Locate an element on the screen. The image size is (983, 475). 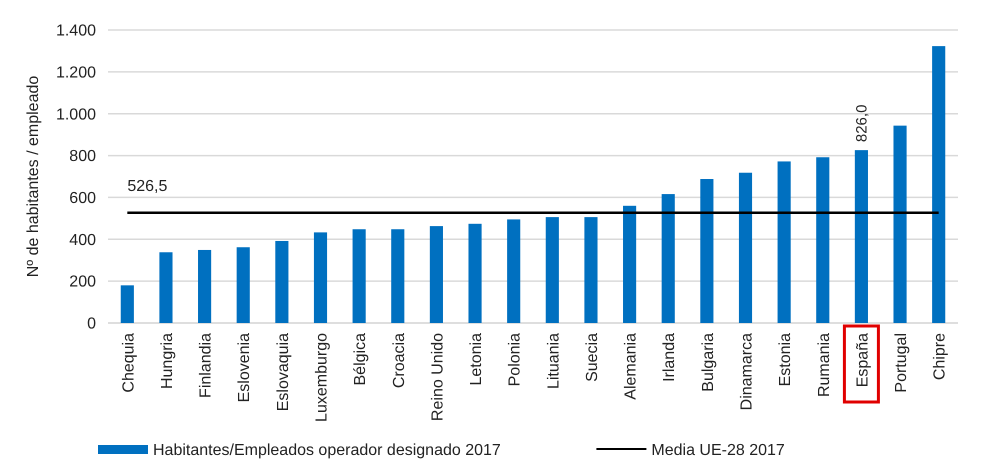
x-tick-label: Luxemburgo is located at coordinates (322, 377).